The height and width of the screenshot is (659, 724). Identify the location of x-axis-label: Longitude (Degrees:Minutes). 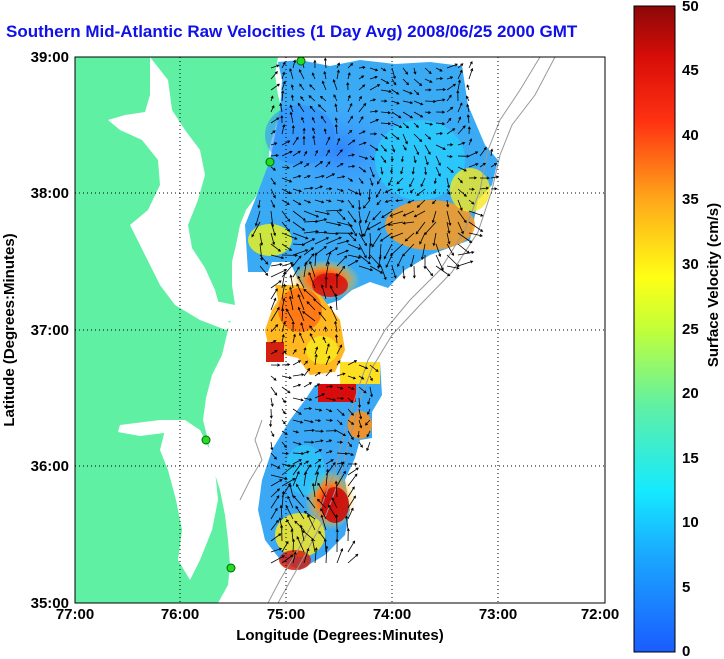
(340, 635).